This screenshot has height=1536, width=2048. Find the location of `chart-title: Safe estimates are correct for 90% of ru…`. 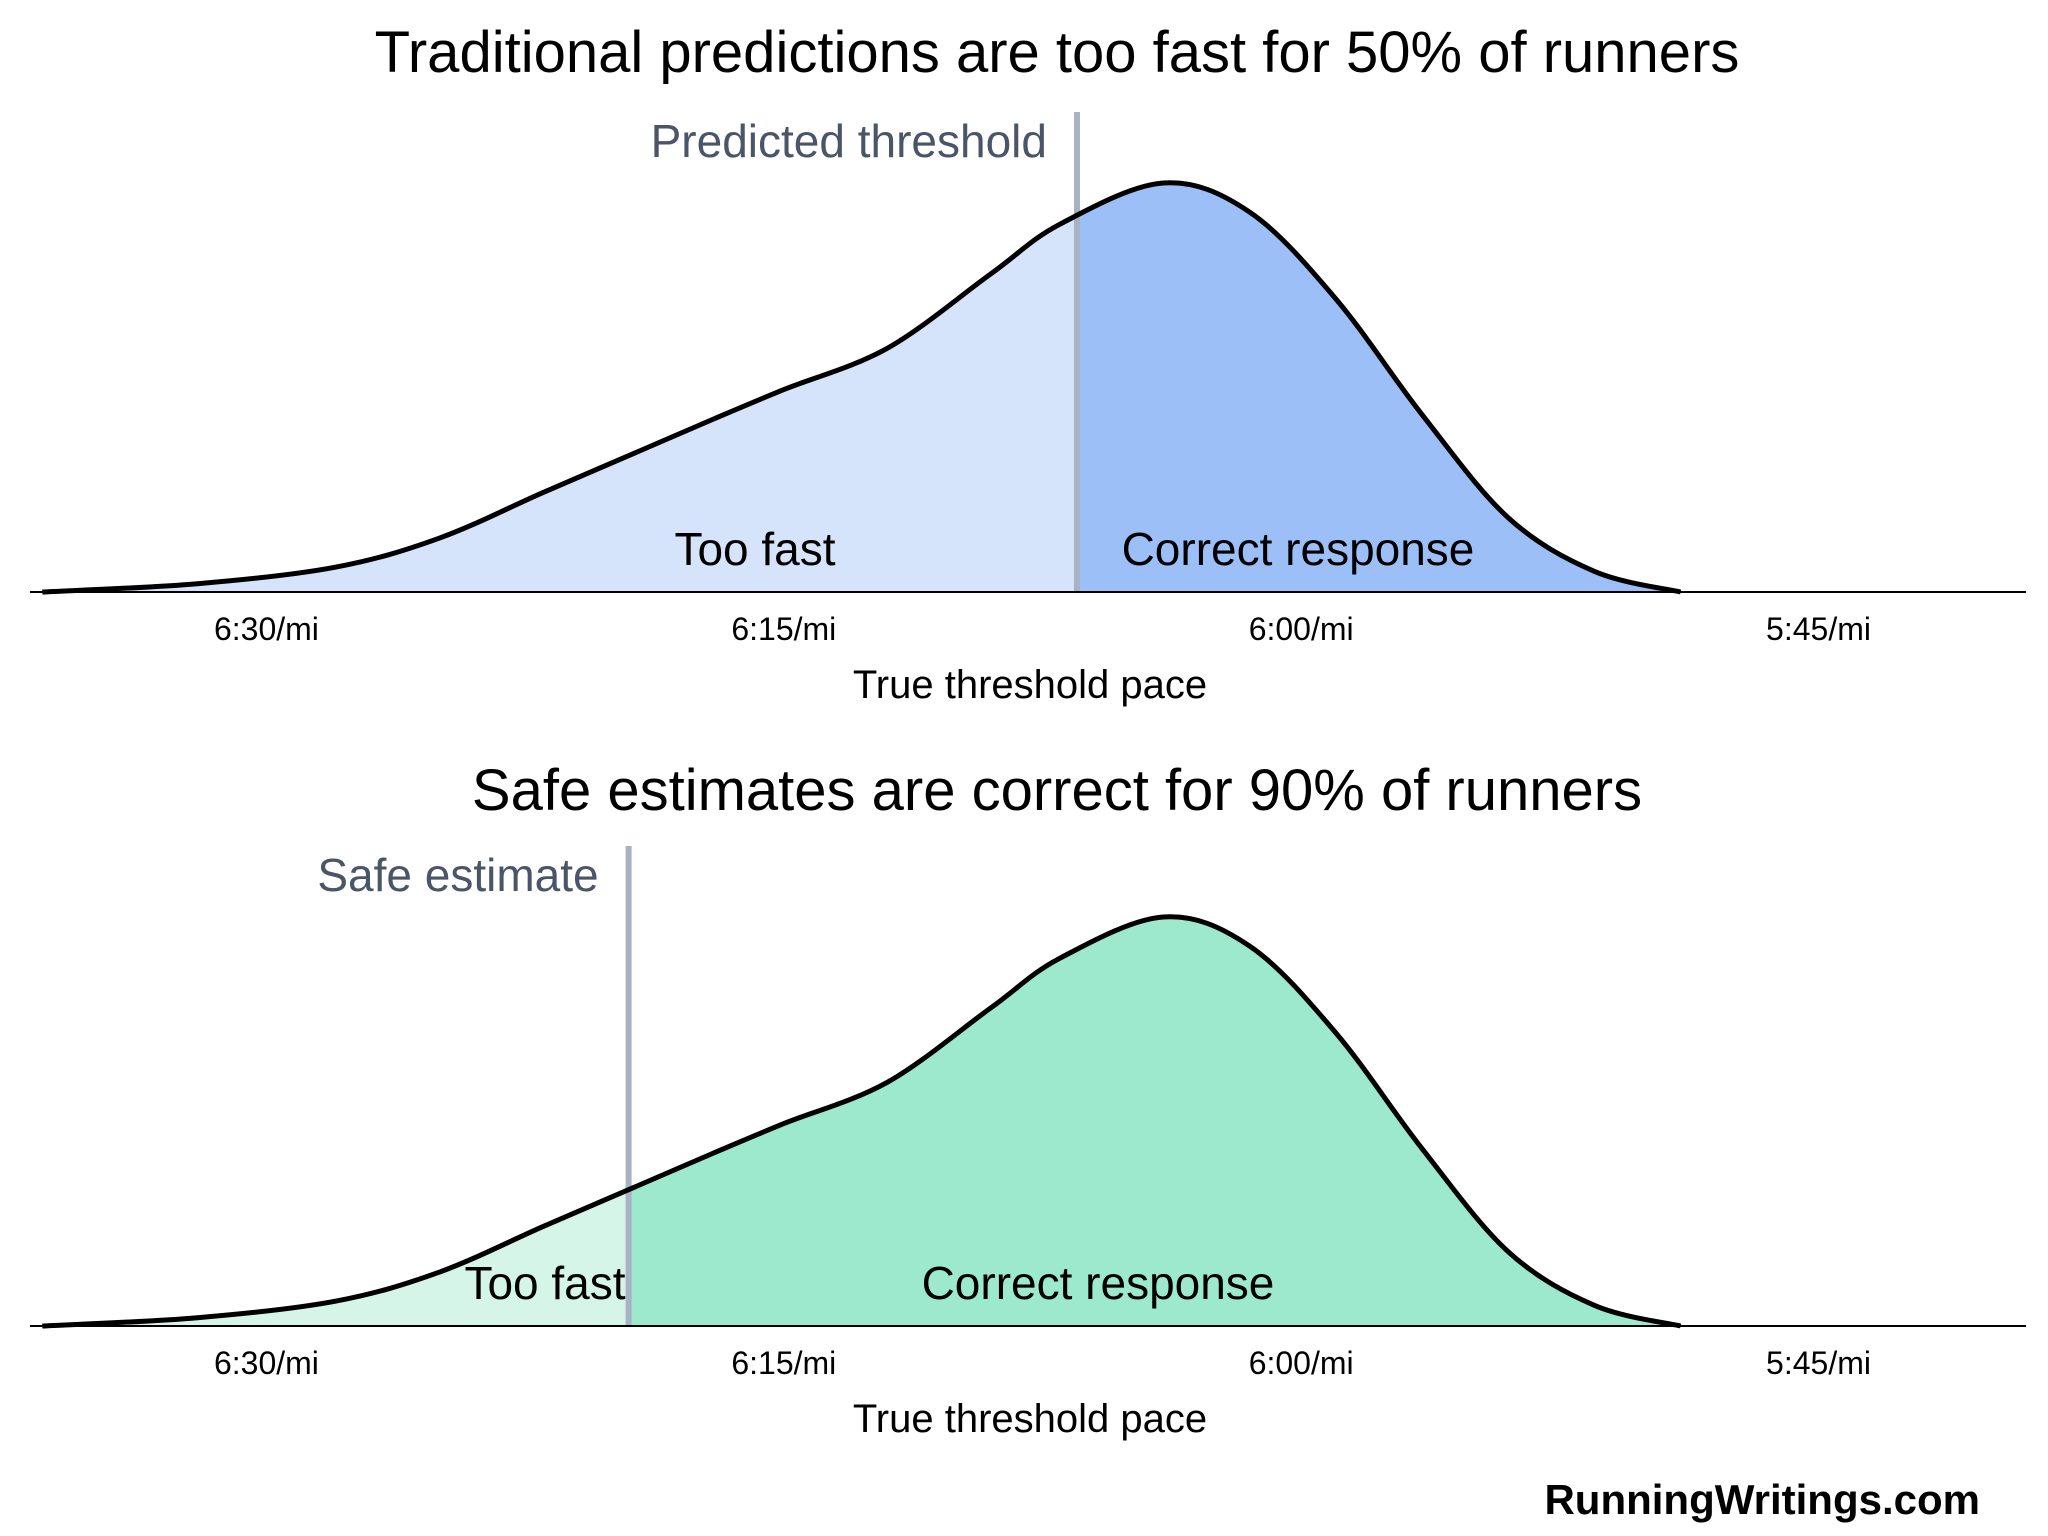

chart-title: Safe estimates are correct for 90% of ru… is located at coordinates (1057, 790).